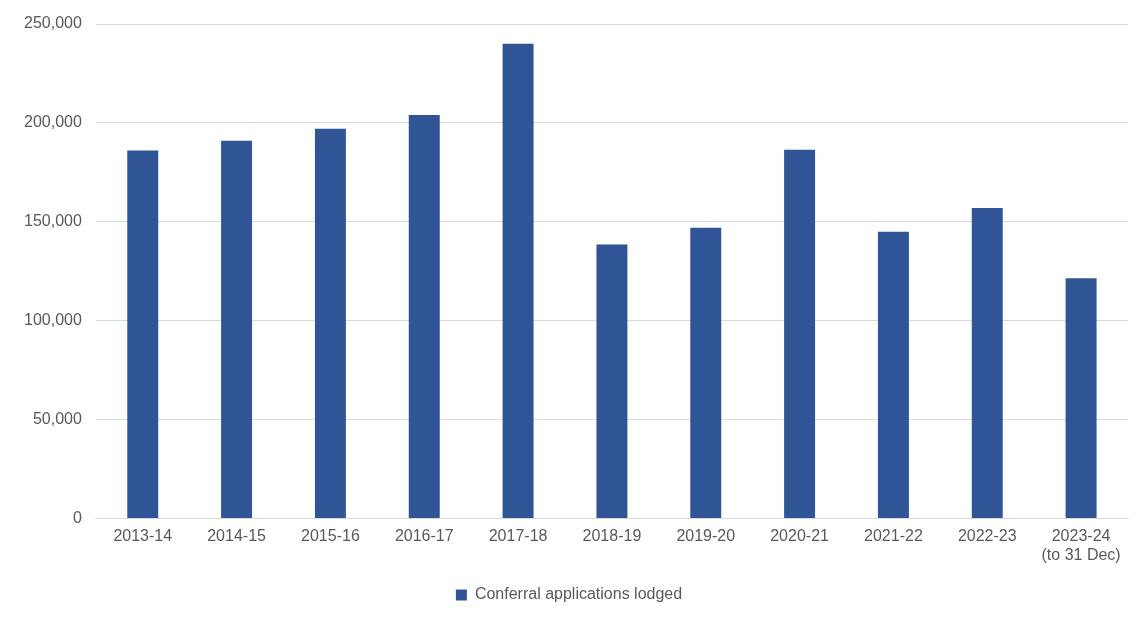 Image resolution: width=1142 pixels, height=623 pixels. Describe the element at coordinates (57, 419) in the screenshot. I see `y-tick-label: 50,000` at that location.